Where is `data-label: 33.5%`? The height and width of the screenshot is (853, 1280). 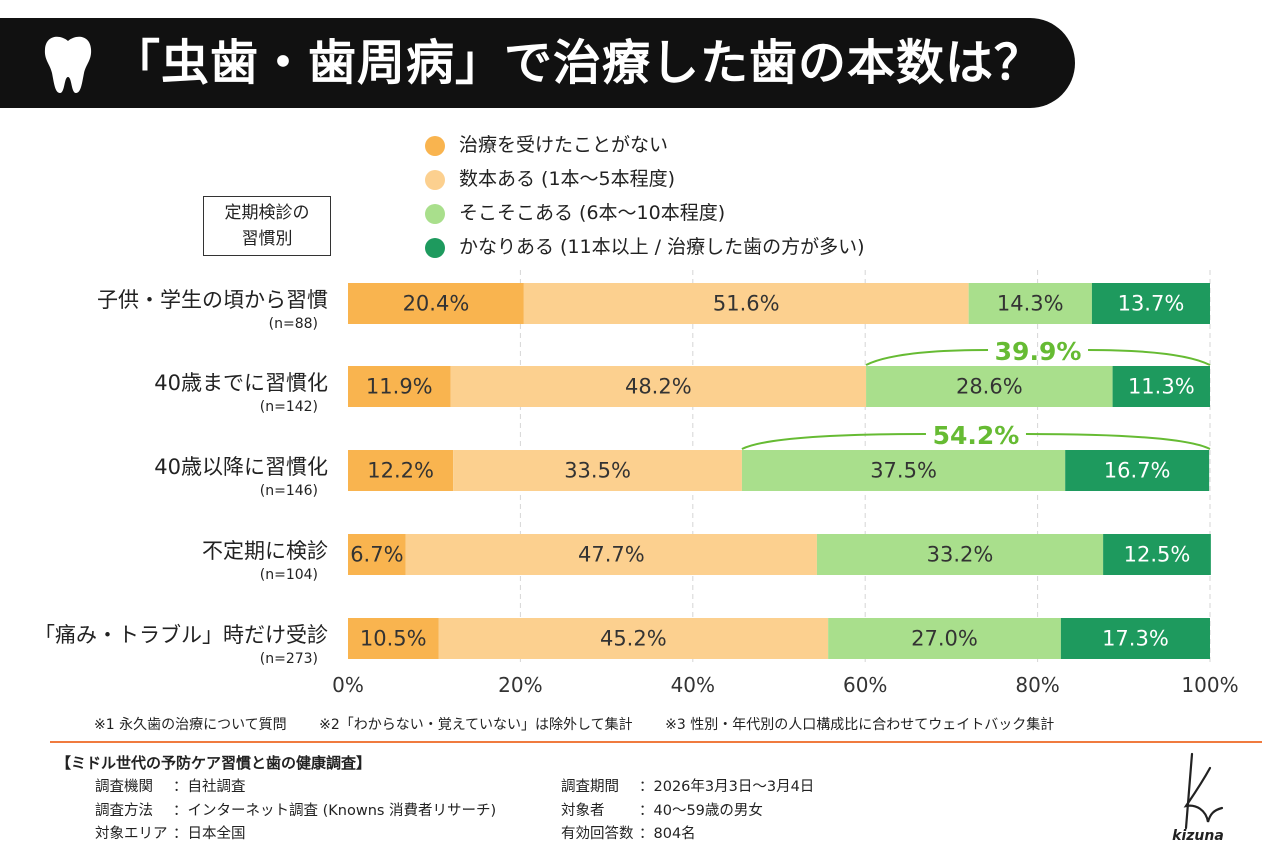 data-label: 33.5% is located at coordinates (597, 471).